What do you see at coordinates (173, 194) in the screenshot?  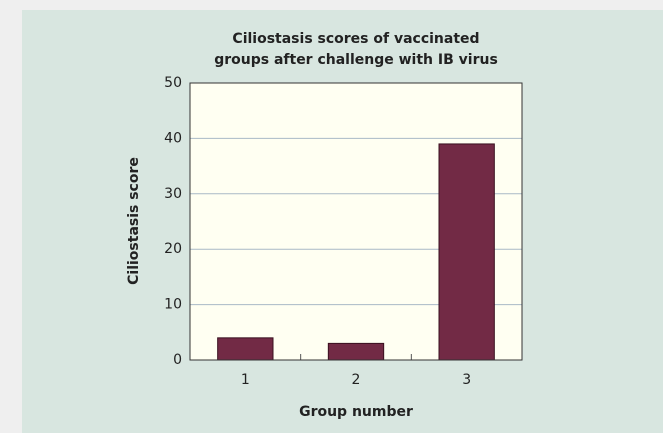 I see `y-tick-label: 30` at bounding box center [173, 194].